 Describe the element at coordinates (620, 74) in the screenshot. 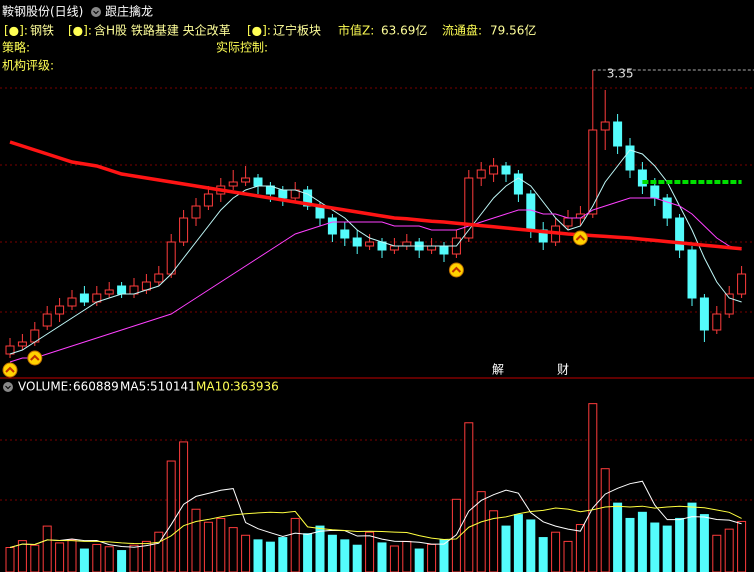

I see `high-label: 3.35` at that location.